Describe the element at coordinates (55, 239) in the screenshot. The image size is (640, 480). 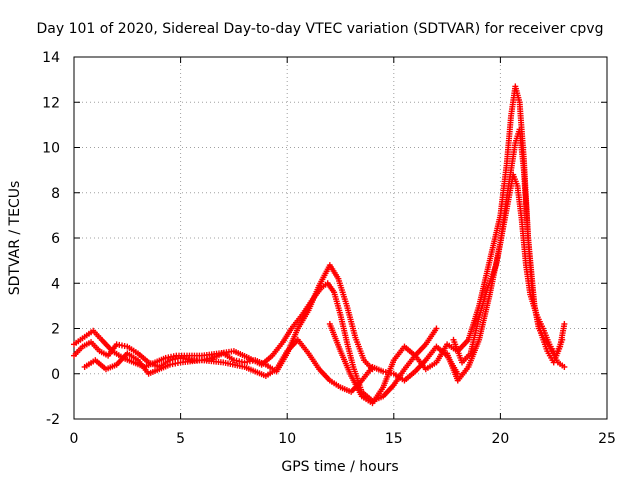
I see `y-tick-label: 6` at that location.